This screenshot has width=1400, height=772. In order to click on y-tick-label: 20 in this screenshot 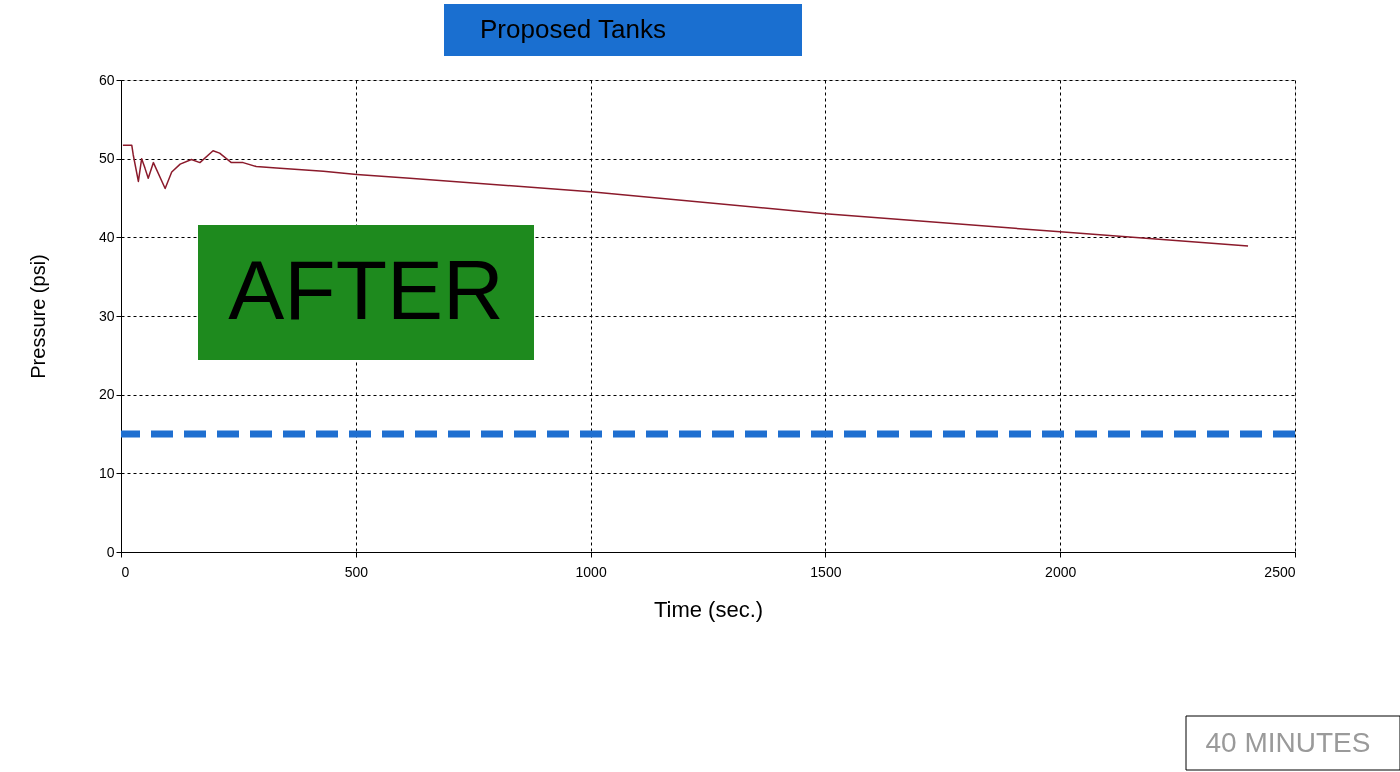, I will do `click(106, 394)`.